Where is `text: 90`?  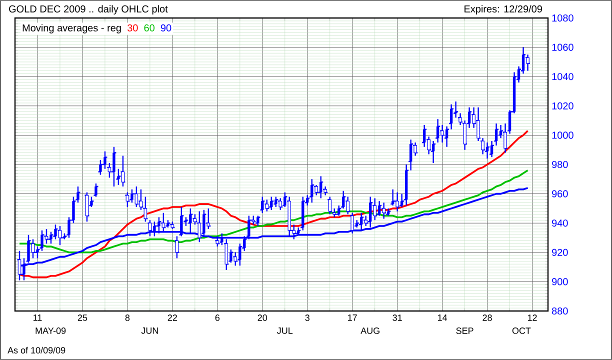
text: 90 is located at coordinates (166, 28).